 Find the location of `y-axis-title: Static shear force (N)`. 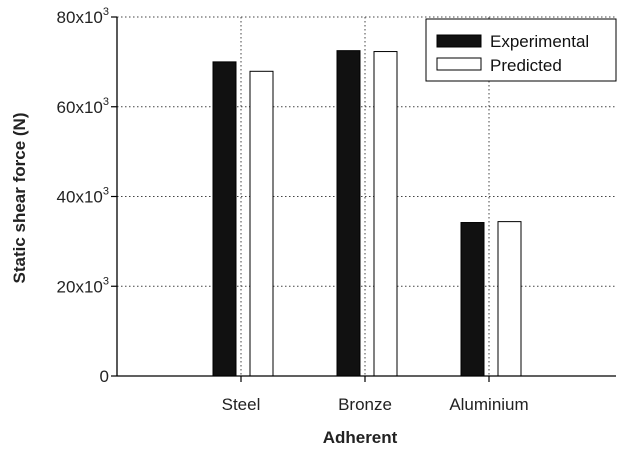

y-axis-title: Static shear force (N) is located at coordinates (19, 198).